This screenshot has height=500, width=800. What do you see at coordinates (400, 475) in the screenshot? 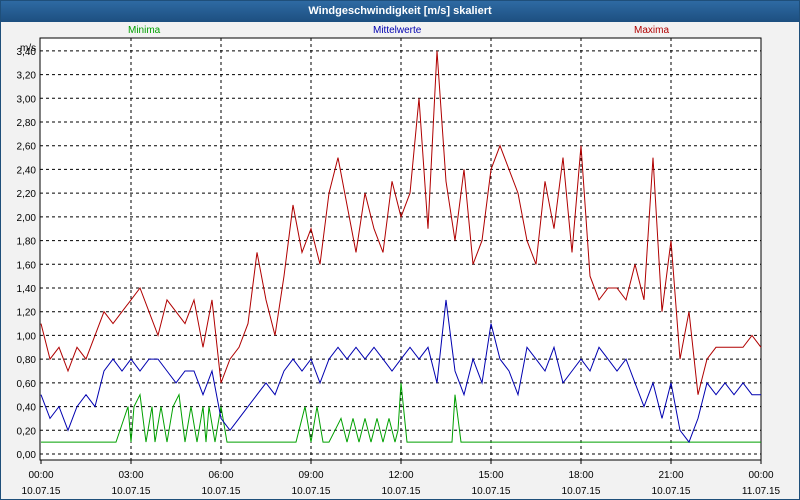
I see `x-tick-time: 12:00` at bounding box center [400, 475].